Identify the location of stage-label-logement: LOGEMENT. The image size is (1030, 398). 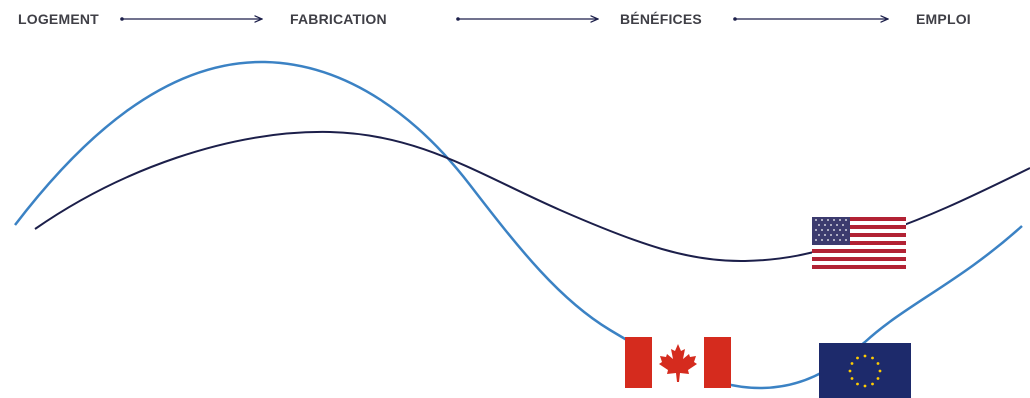
(58, 19).